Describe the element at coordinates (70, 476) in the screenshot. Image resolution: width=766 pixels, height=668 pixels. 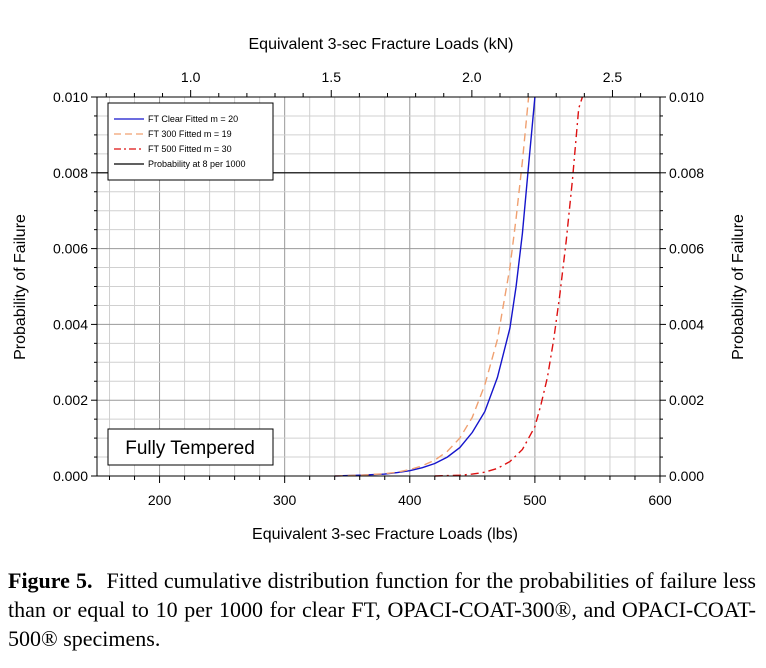
I see `y-tick-label: 0.000` at that location.